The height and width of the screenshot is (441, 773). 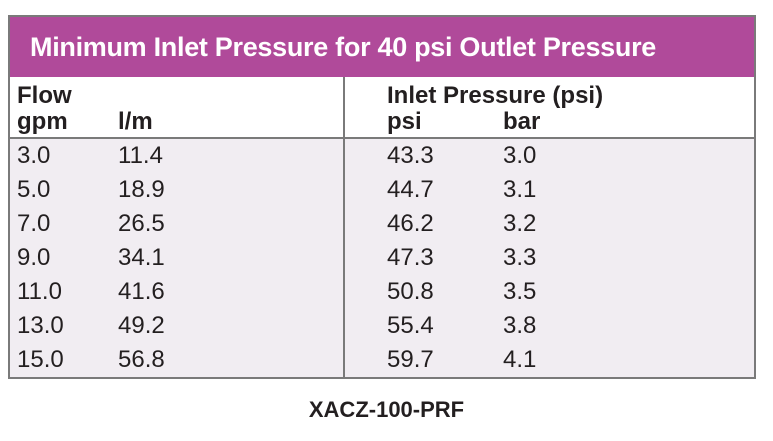 What do you see at coordinates (141, 359) in the screenshot?
I see `cell-lpm: 56.8` at bounding box center [141, 359].